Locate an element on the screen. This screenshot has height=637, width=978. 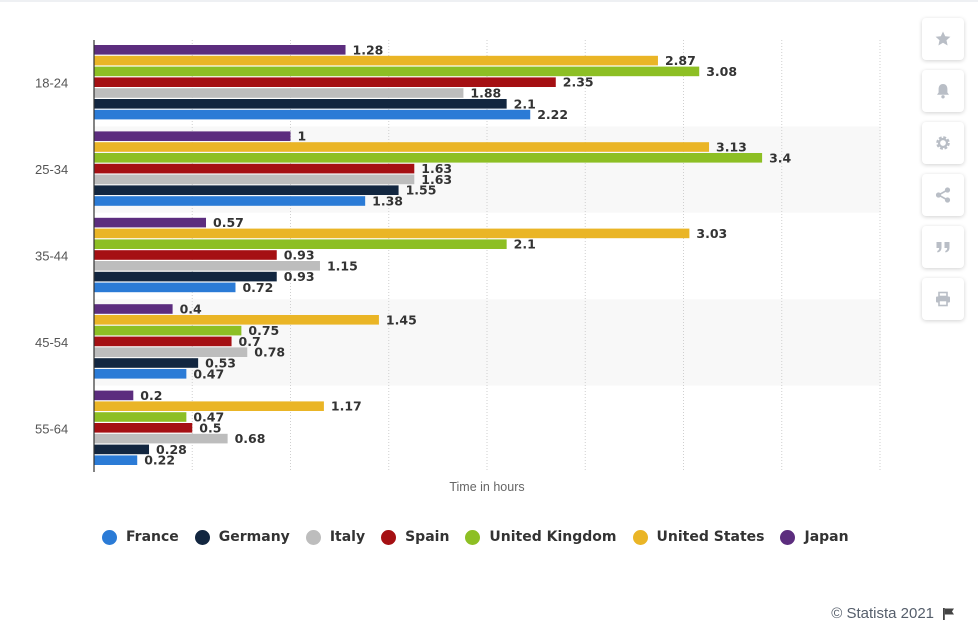
share-button is located at coordinates (943, 195).